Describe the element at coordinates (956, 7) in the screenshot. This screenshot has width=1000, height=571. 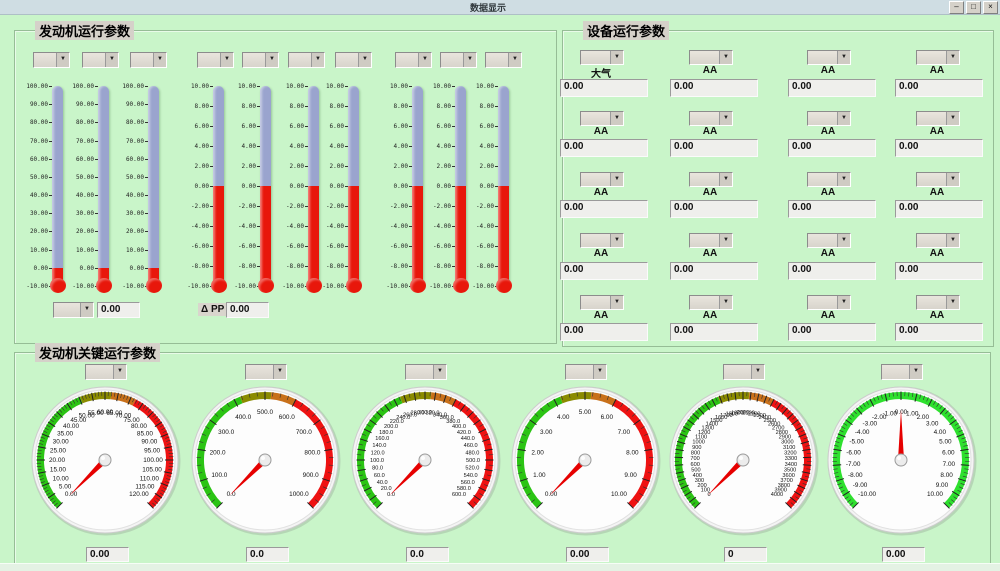
I see `minimize-button: –` at that location.